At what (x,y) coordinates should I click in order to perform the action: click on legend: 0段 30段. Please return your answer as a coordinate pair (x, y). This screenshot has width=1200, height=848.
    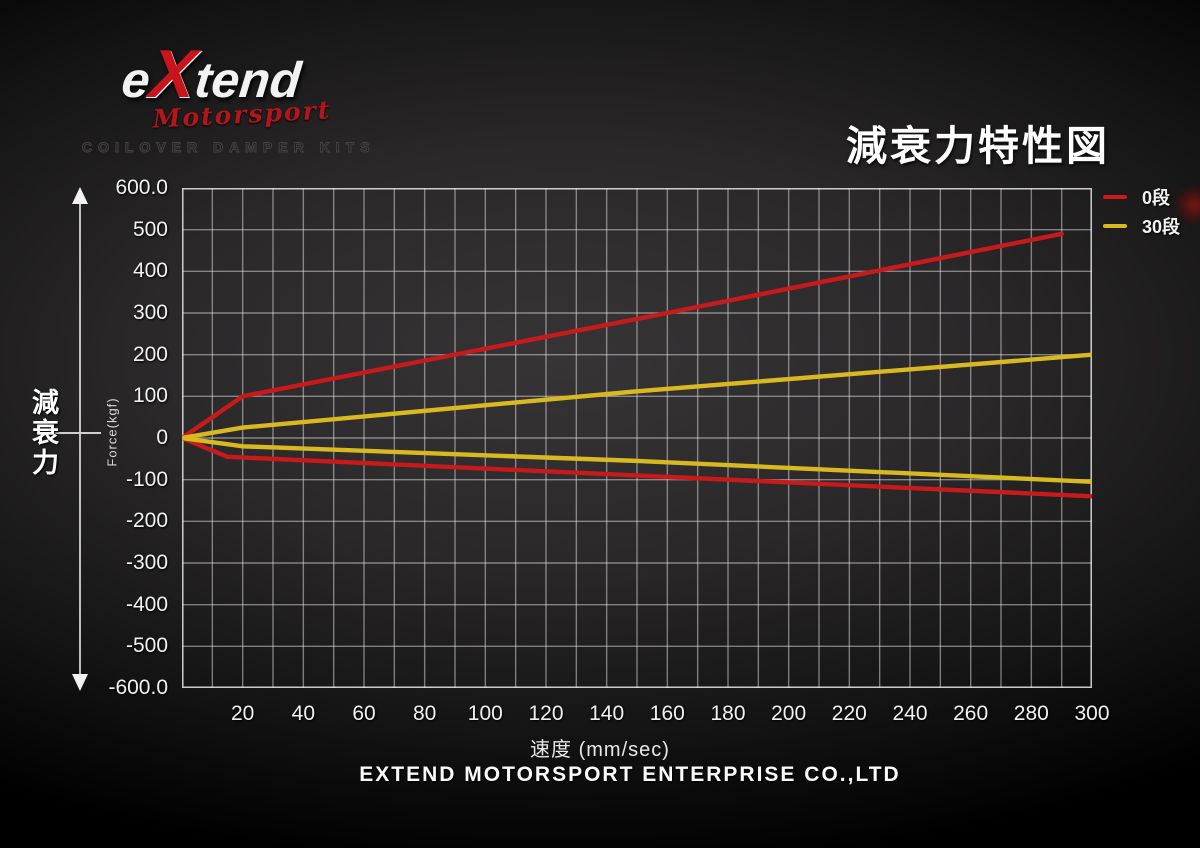
    Looking at the image, I should click on (1142, 211).